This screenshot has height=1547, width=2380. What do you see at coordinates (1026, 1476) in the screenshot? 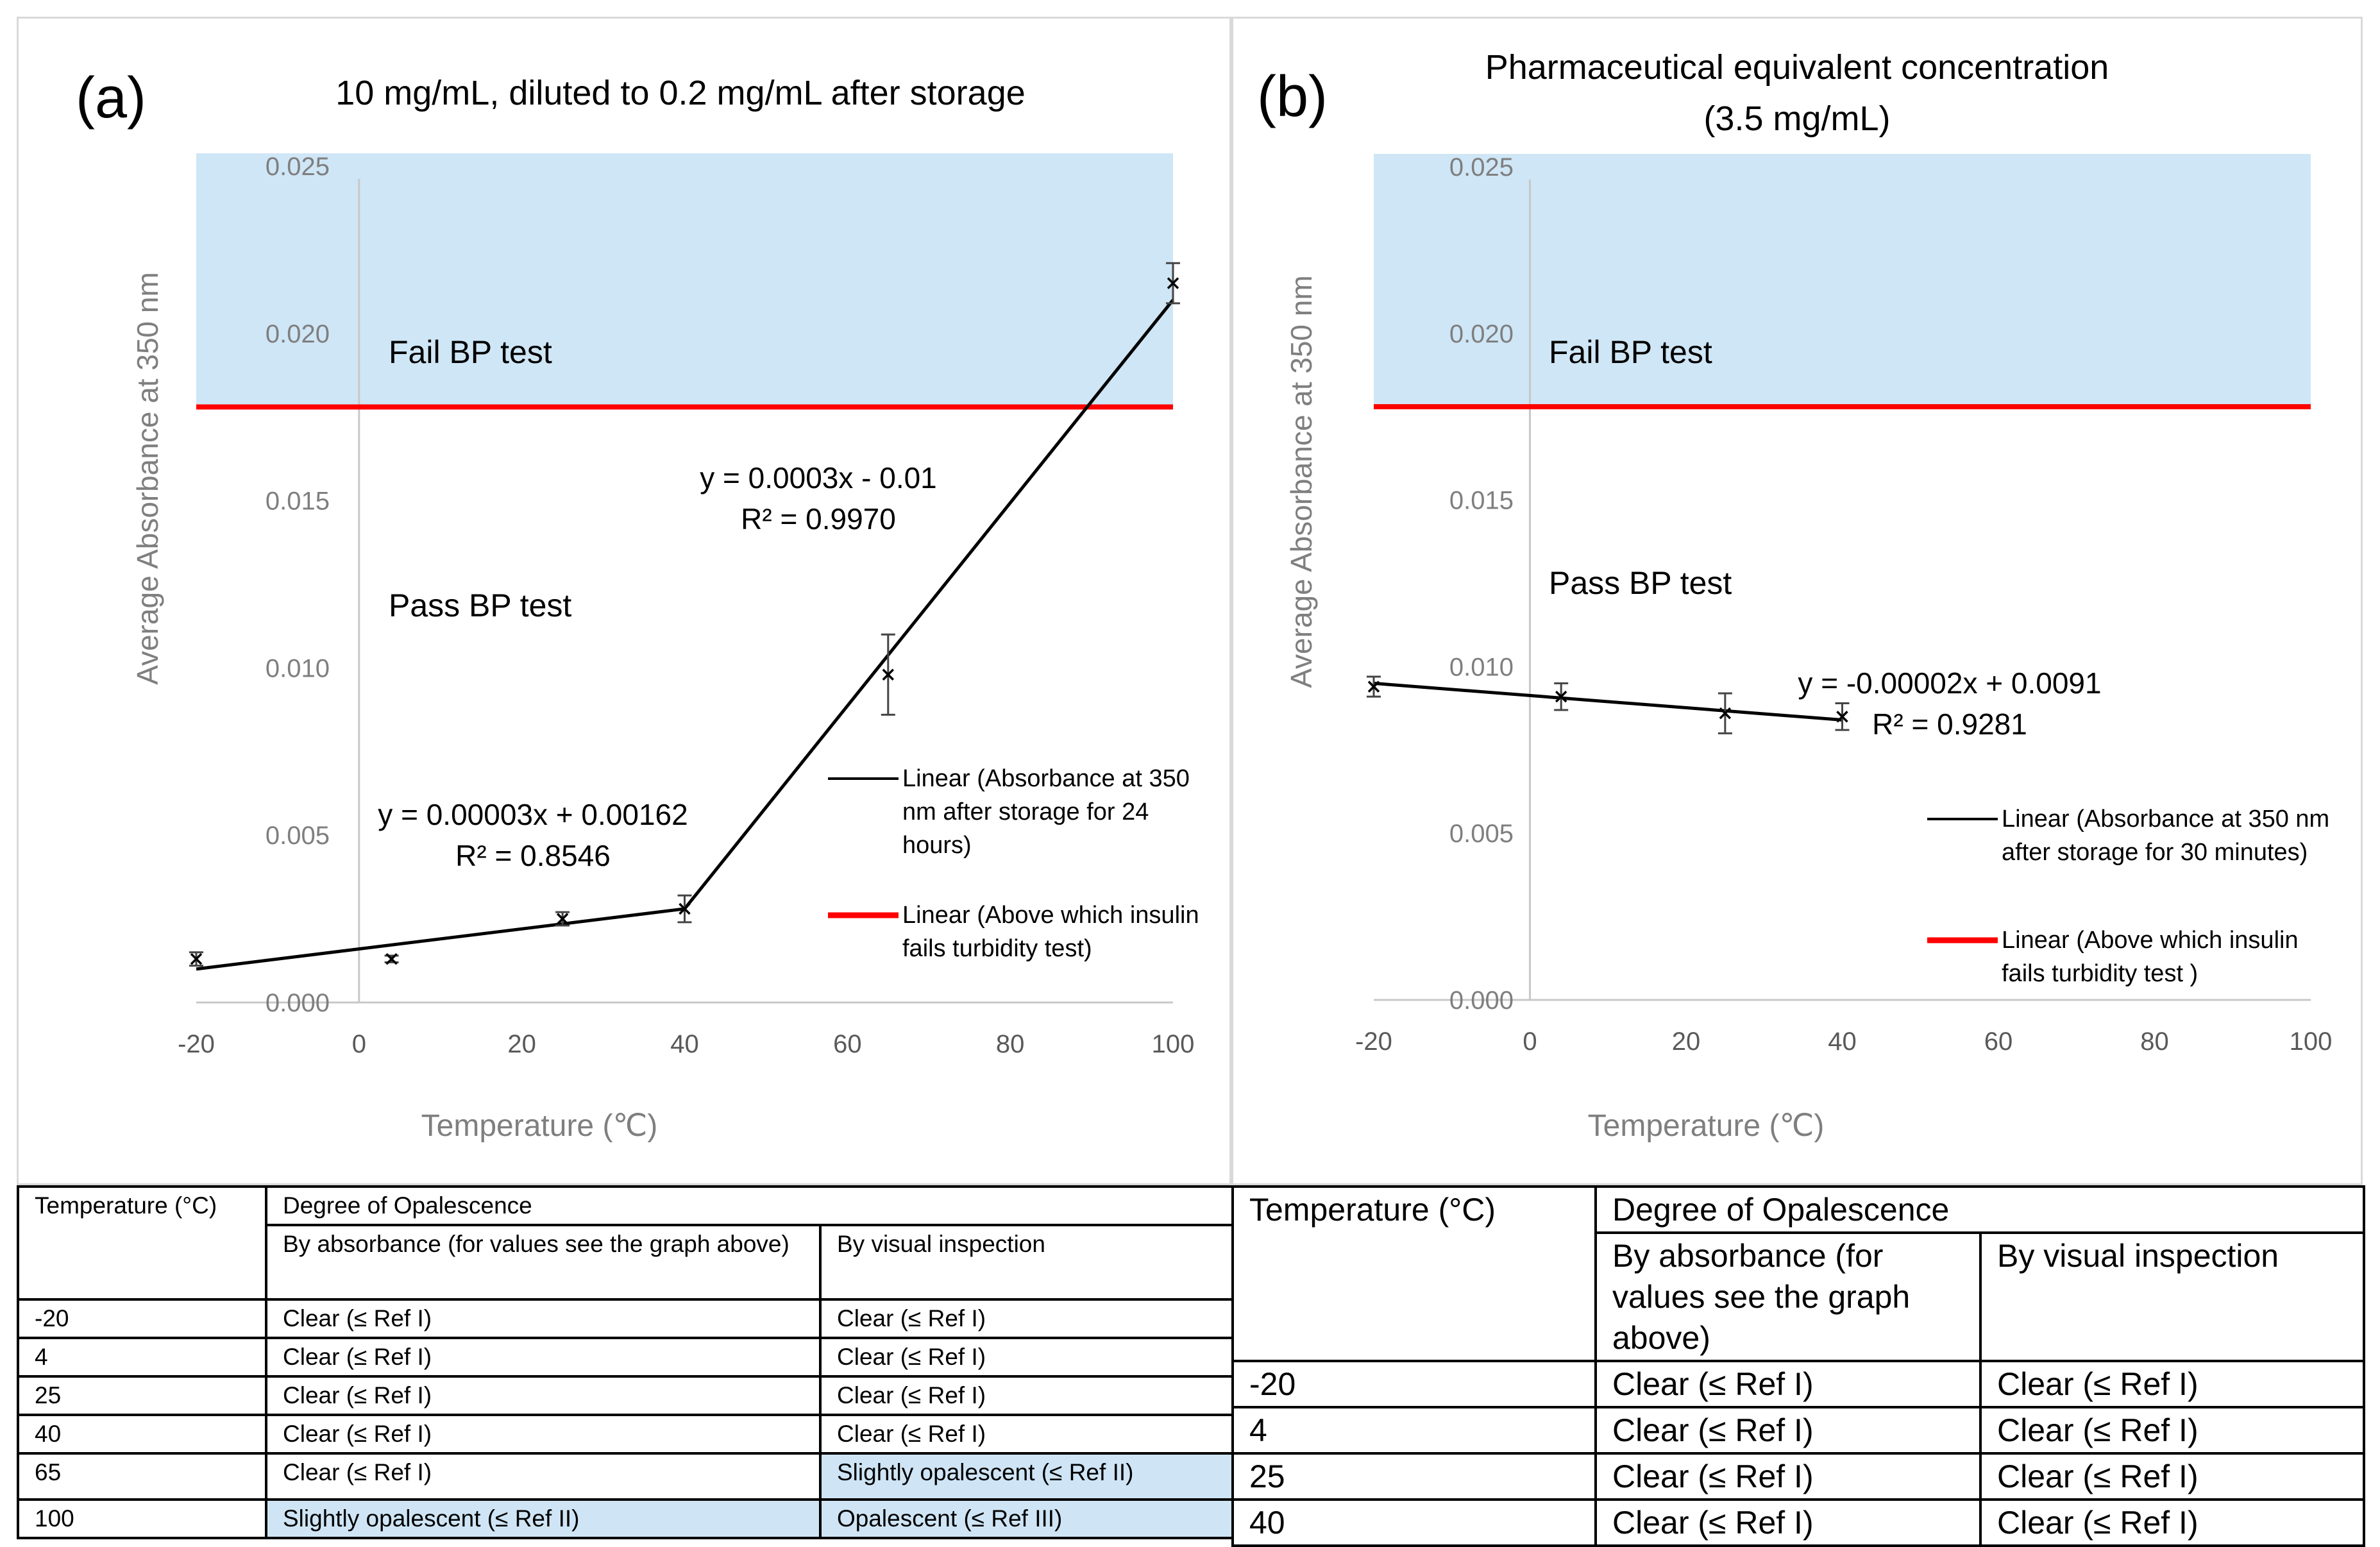
I see `cell-visual: Slightly opalescent (≤ Ref II)` at bounding box center [1026, 1476].